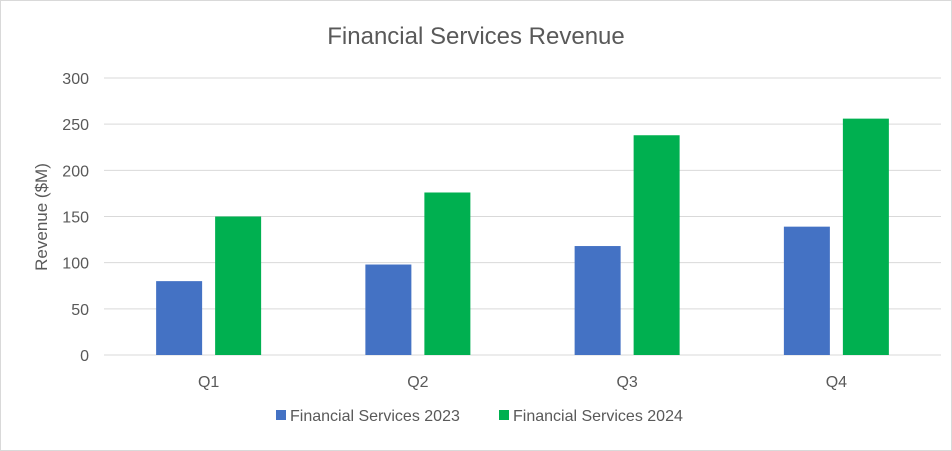  What do you see at coordinates (836, 382) in the screenshot?
I see `x-tick-label: Q4` at bounding box center [836, 382].